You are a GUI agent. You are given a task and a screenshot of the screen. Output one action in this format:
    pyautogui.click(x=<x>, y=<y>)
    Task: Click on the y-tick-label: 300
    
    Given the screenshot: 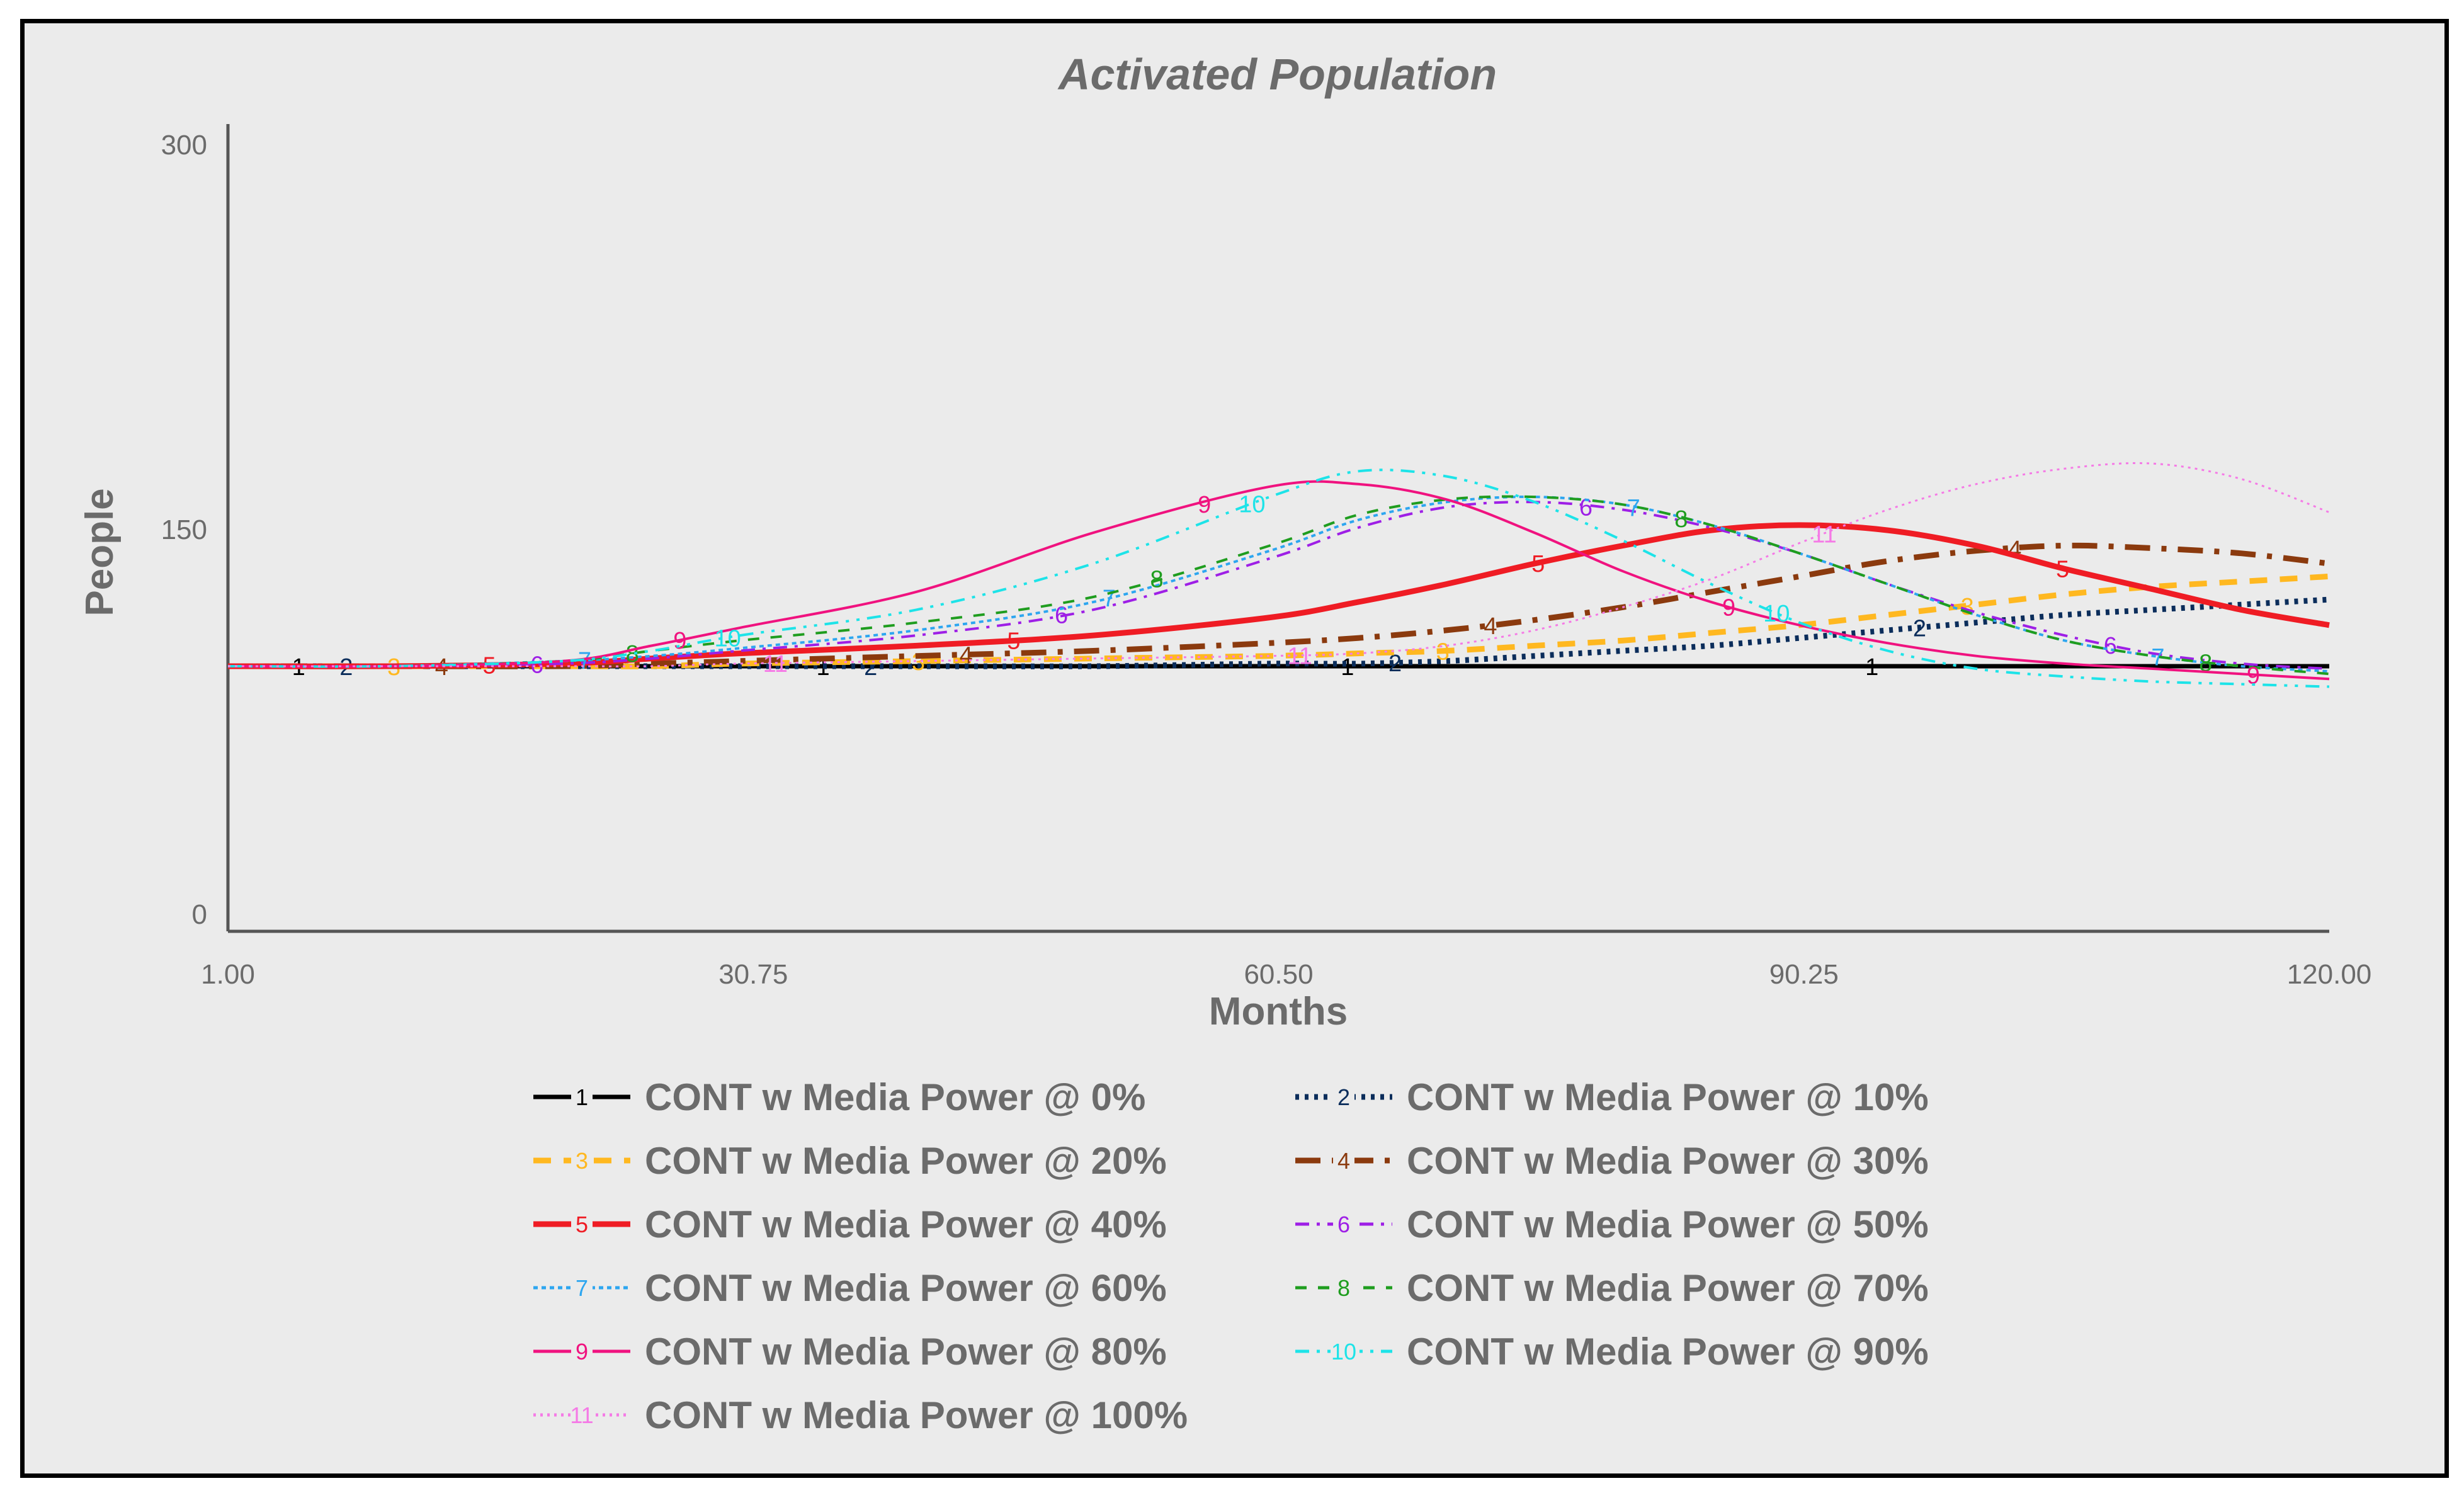 What is the action you would take?
    pyautogui.click(x=184, y=145)
    